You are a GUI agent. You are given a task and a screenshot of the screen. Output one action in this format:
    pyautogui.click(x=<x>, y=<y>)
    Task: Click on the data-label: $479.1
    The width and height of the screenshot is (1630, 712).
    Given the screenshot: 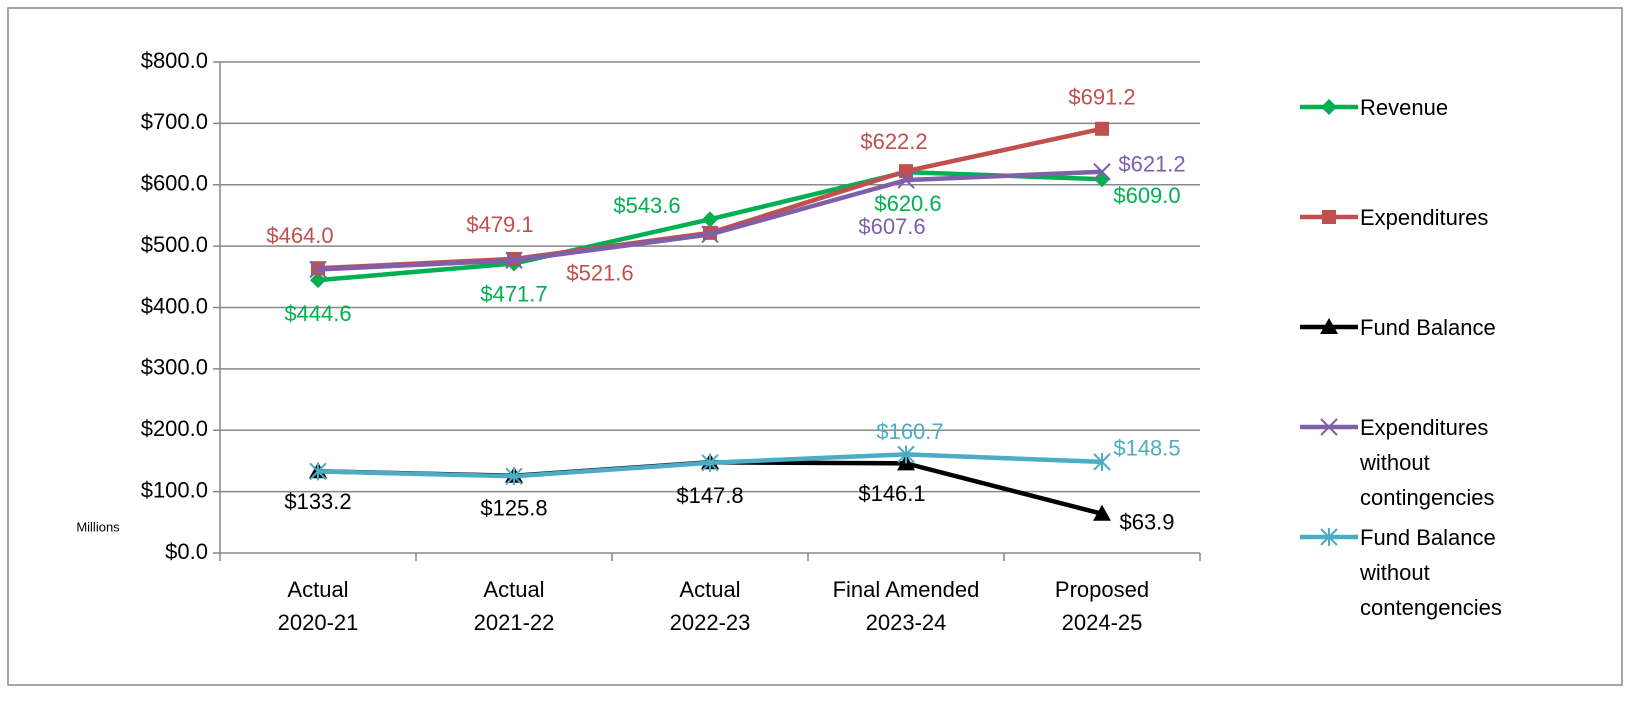 What is the action you would take?
    pyautogui.click(x=499, y=224)
    